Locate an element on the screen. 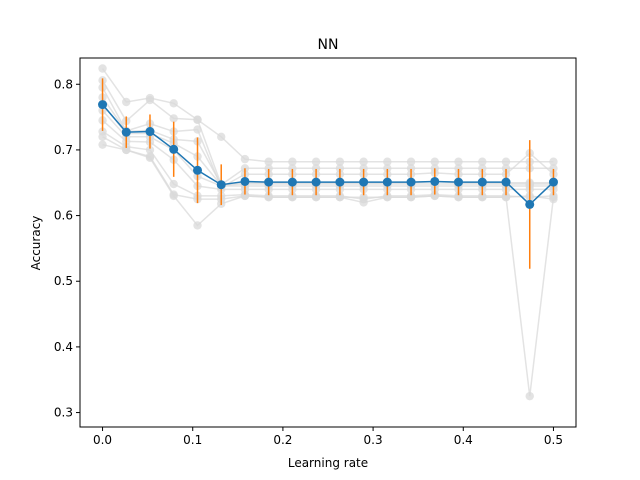 Image resolution: width=640 pixels, height=480 pixels. x-tick-label-3: 0.2 is located at coordinates (282, 440).